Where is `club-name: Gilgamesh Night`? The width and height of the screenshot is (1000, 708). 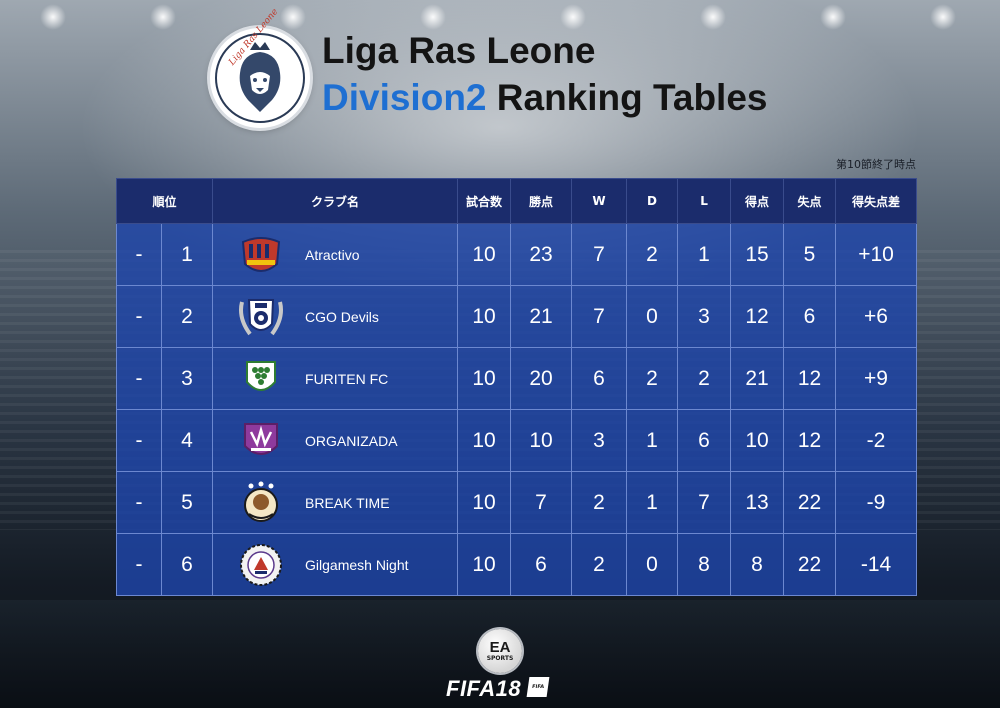 club-name: Gilgamesh Night is located at coordinates (357, 564).